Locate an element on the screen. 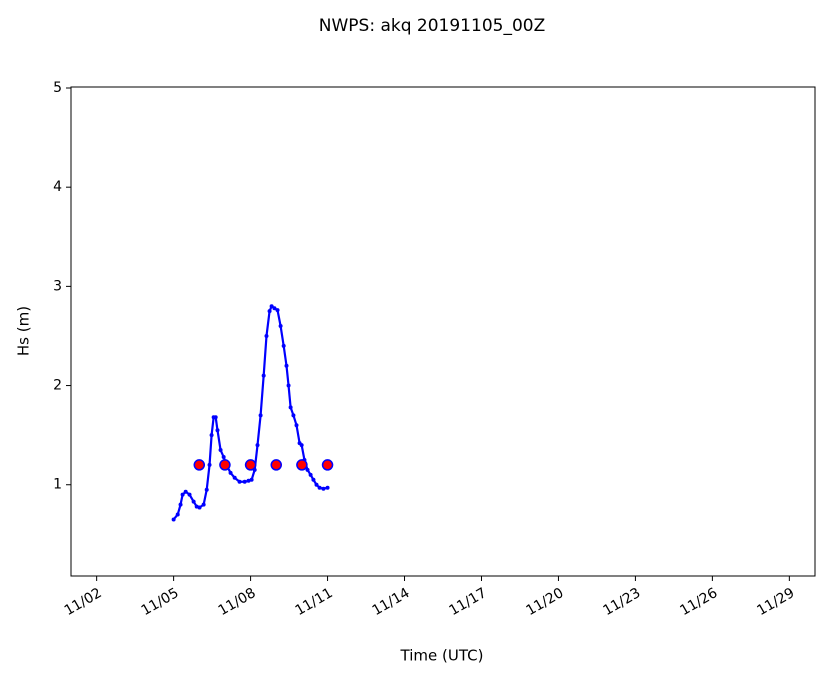  x-axis-label: Time (UTC) is located at coordinates (442, 656).